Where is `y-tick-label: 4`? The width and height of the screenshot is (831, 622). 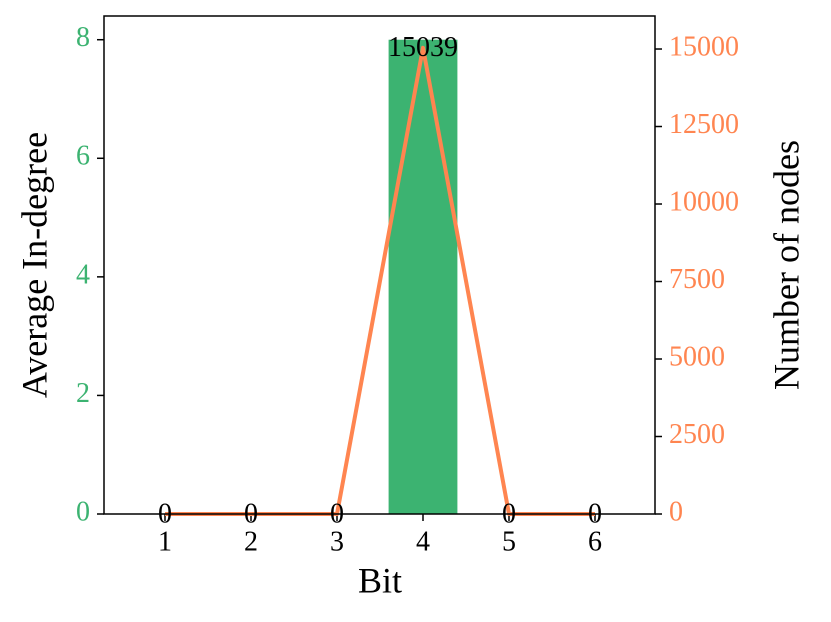
y-tick-label: 4 is located at coordinates (83, 274).